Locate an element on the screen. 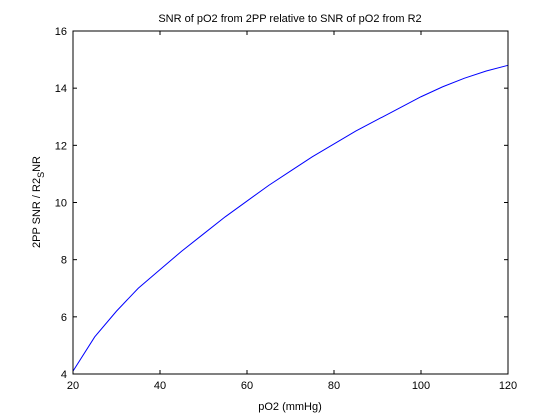 The image size is (560, 420). y-tick-label: 14 is located at coordinates (61, 89).